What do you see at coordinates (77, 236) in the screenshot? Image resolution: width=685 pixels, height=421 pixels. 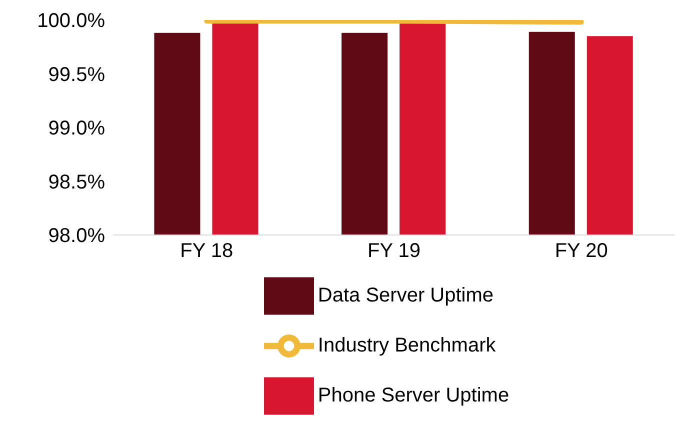 I see `y-tick-label: 98.0%` at bounding box center [77, 236].